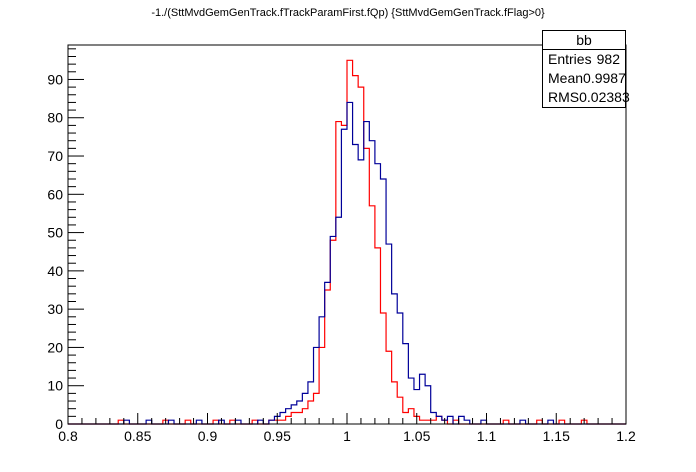  Describe the element at coordinates (416, 436) in the screenshot. I see `x-tick-label: 1.05` at that location.